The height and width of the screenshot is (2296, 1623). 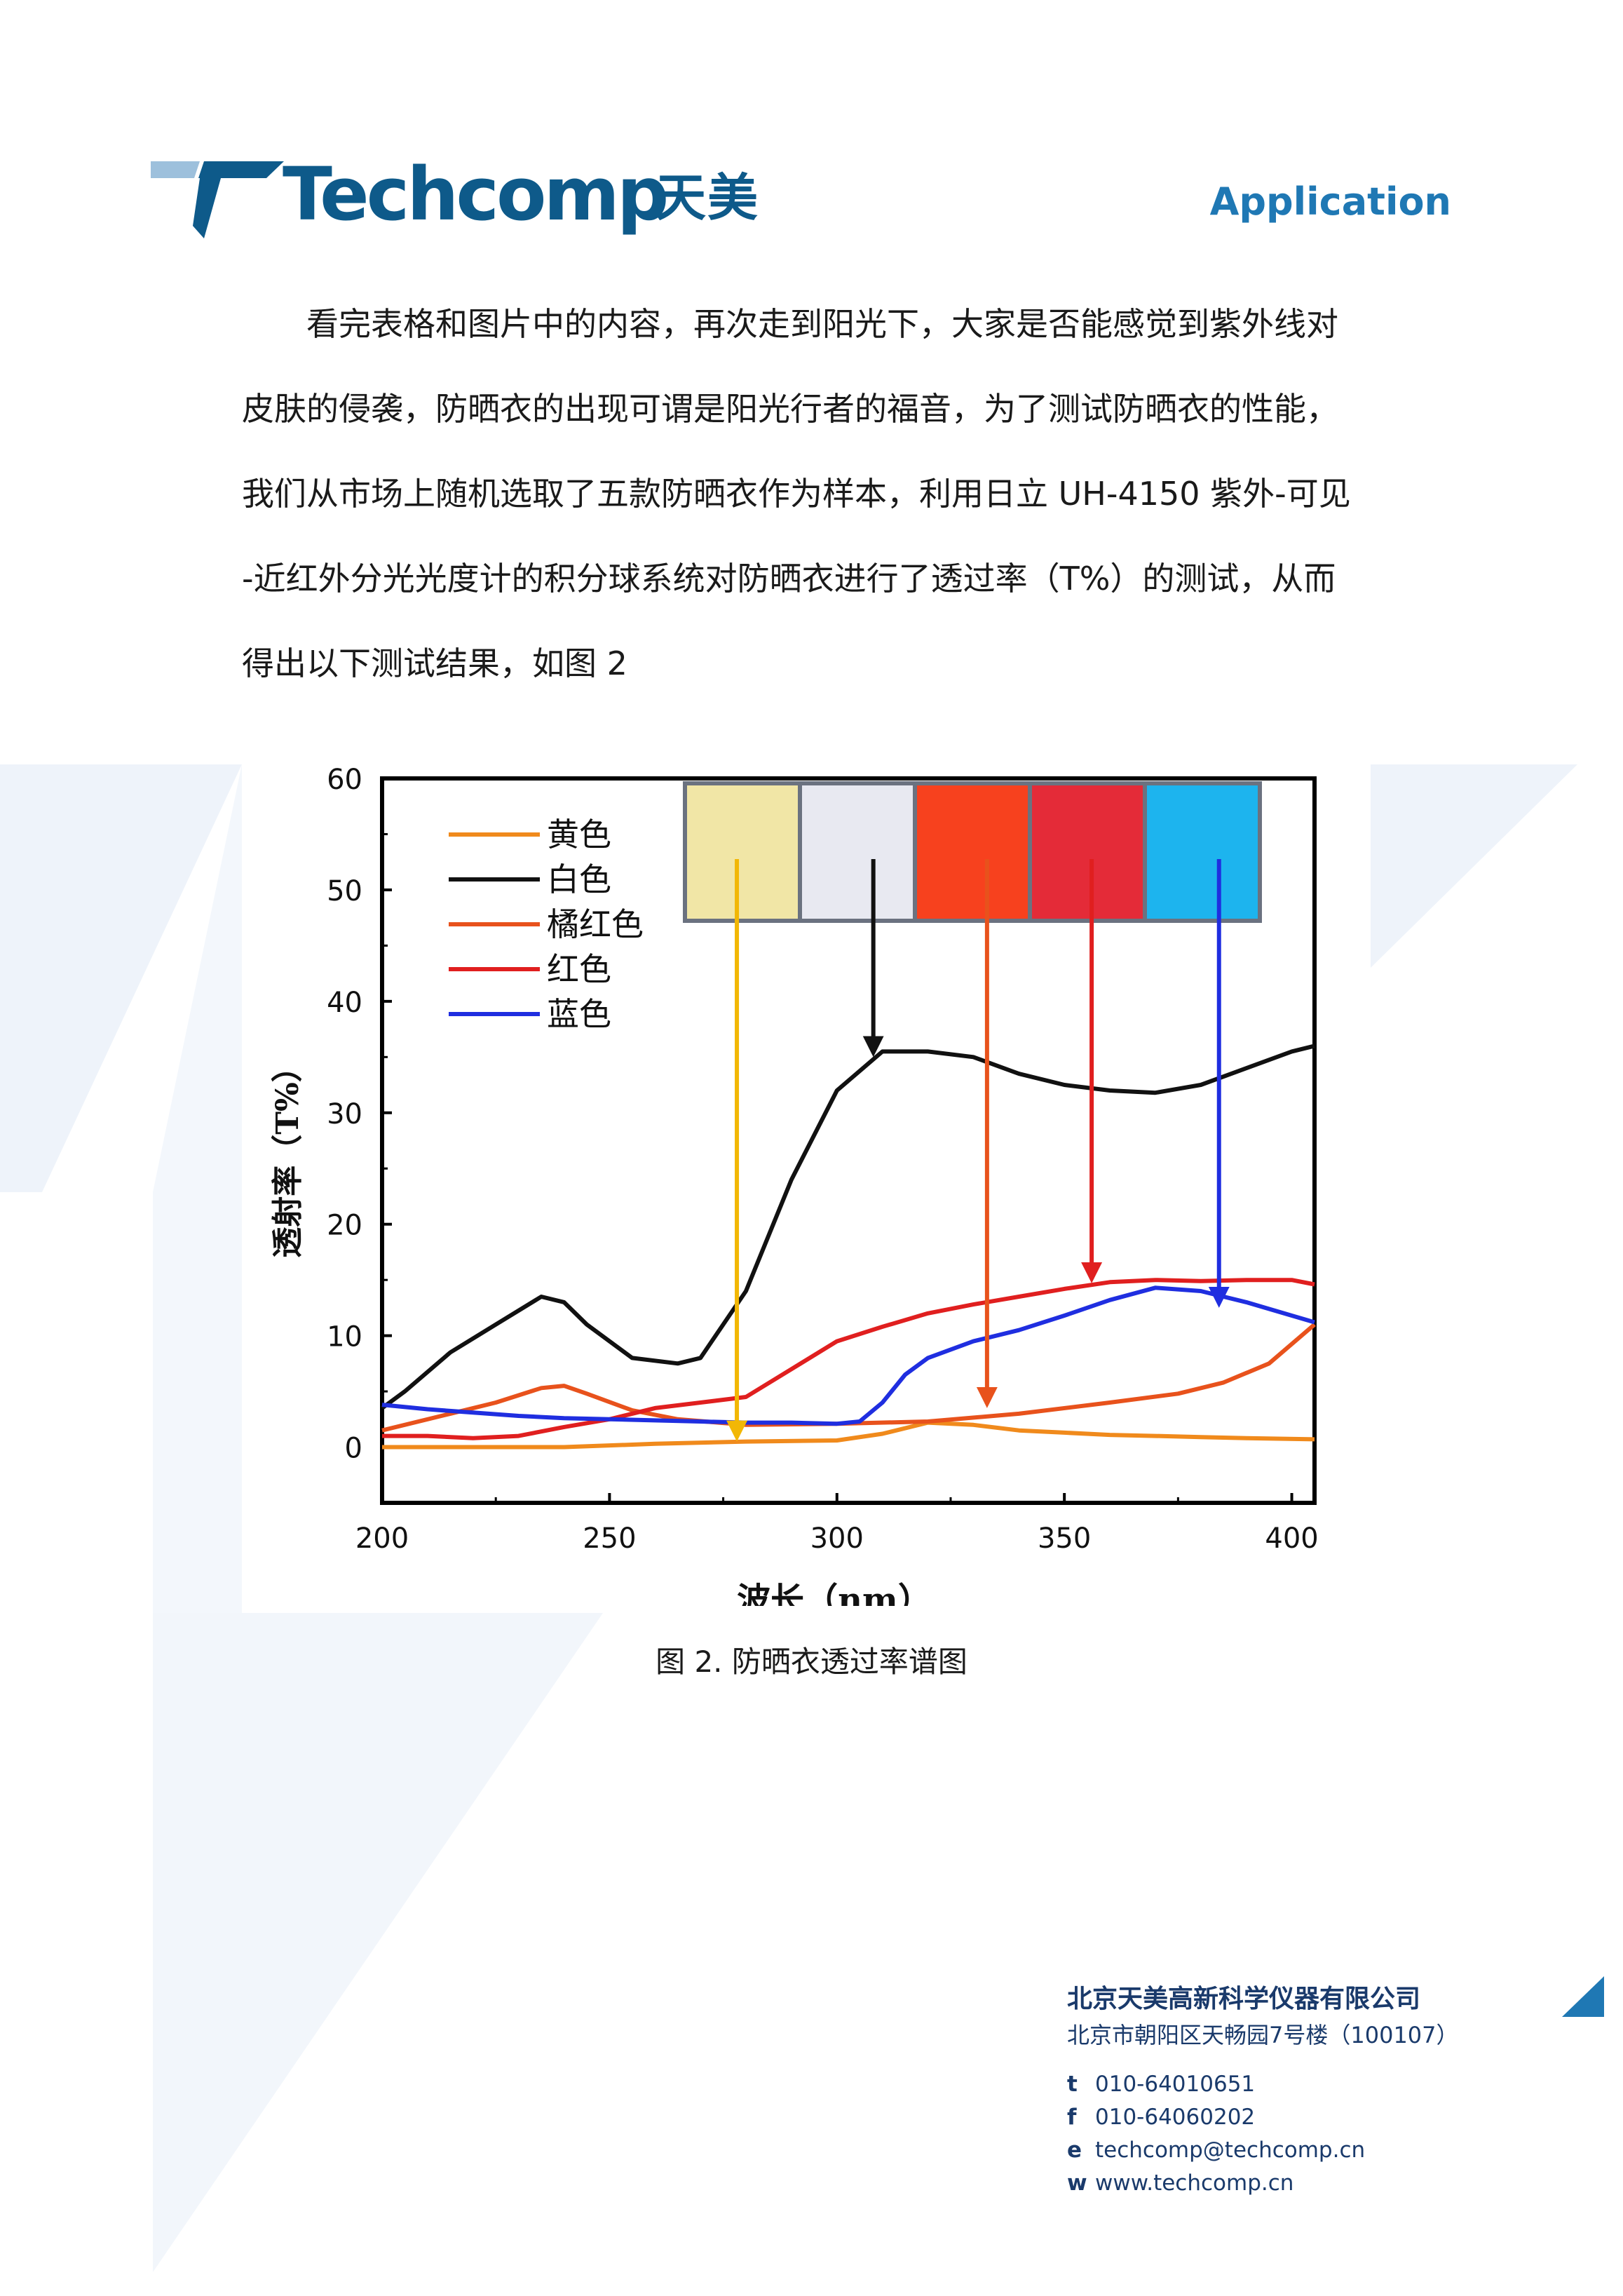 I want to click on paragraph-line: 看完表格和图片中的内容，再次走到阳光下，大家是否能感觉到紫外线对, so click(x=822, y=324).